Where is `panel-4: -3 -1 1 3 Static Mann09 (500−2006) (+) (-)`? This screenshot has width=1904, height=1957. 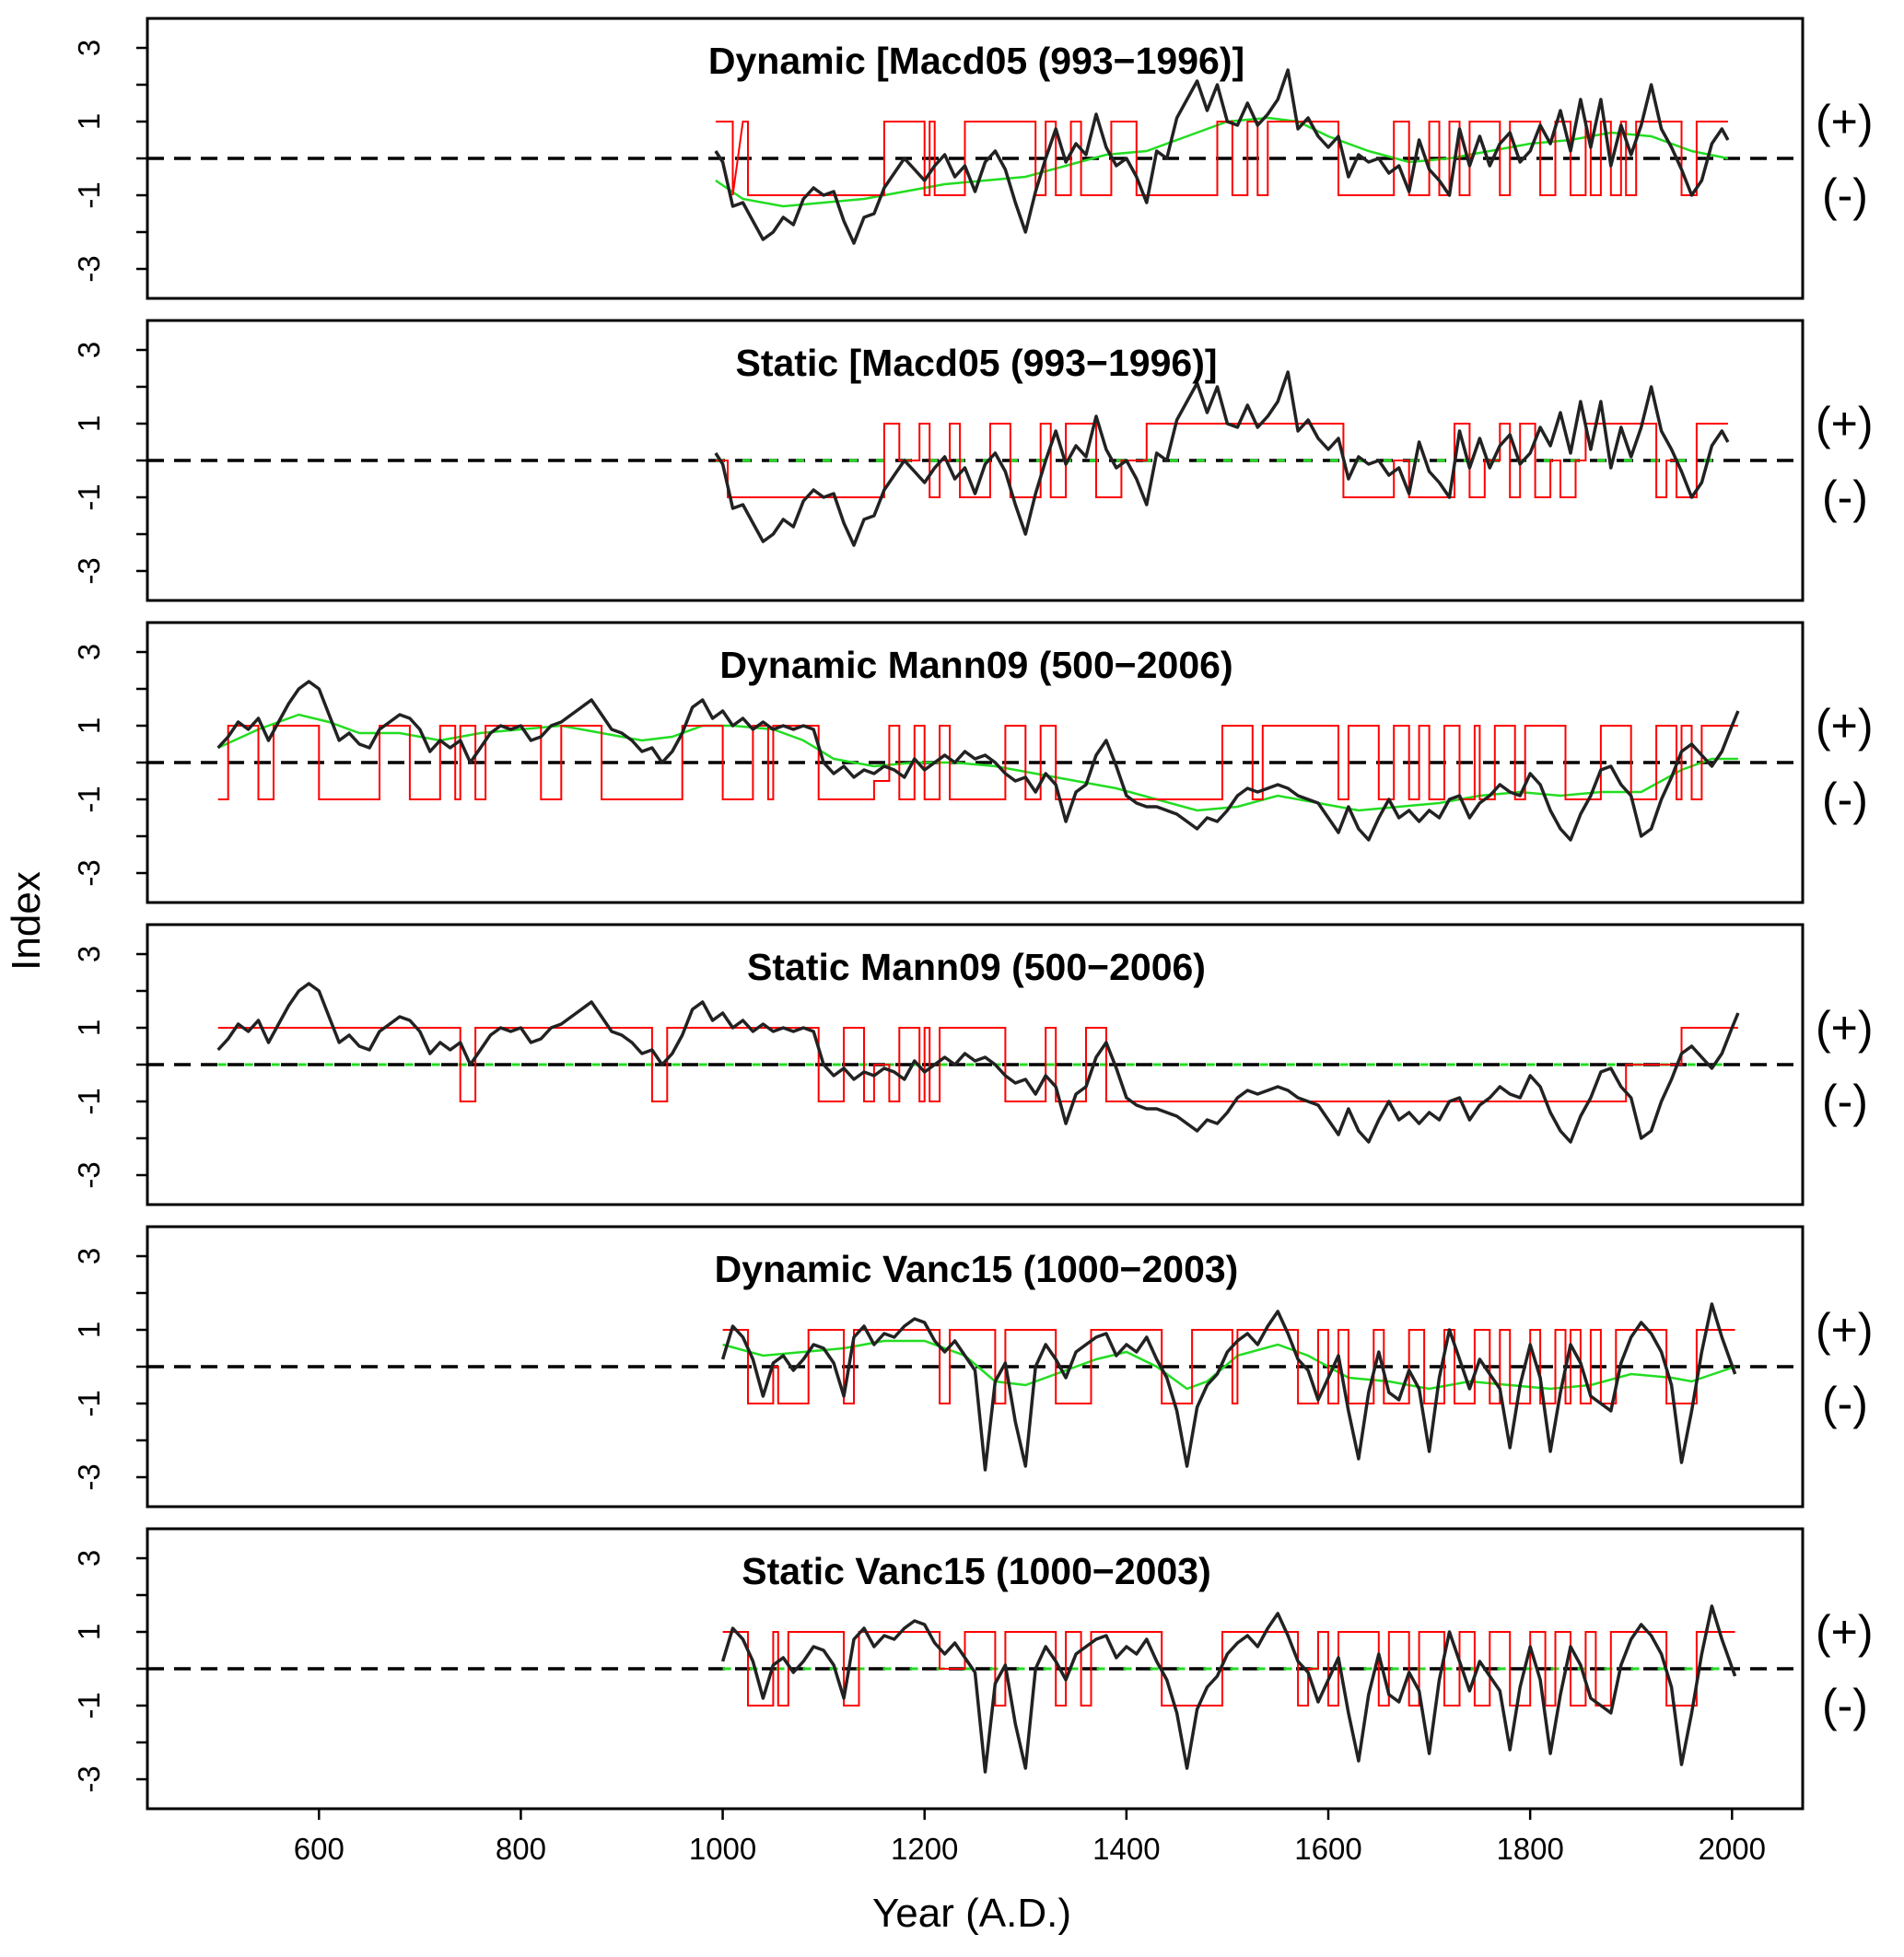
panel-4: -3 -1 1 3 Static Mann09 (500−2006) (+) (-) is located at coordinates (973, 1064).